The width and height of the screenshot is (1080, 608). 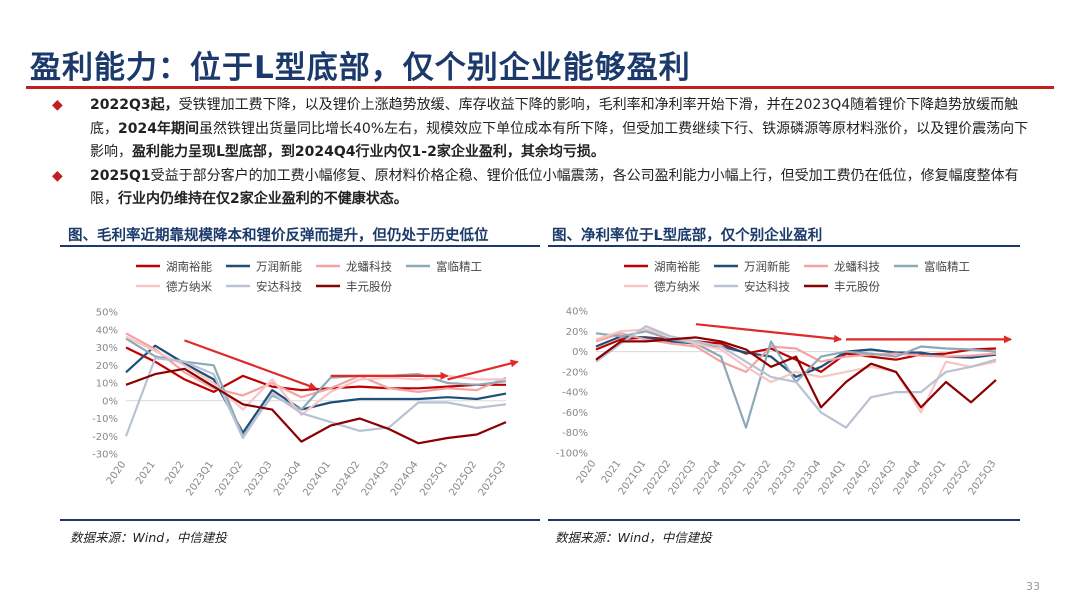 What do you see at coordinates (493, 478) in the screenshot?
I see `x-tick-label: 2025Q3` at bounding box center [493, 478].